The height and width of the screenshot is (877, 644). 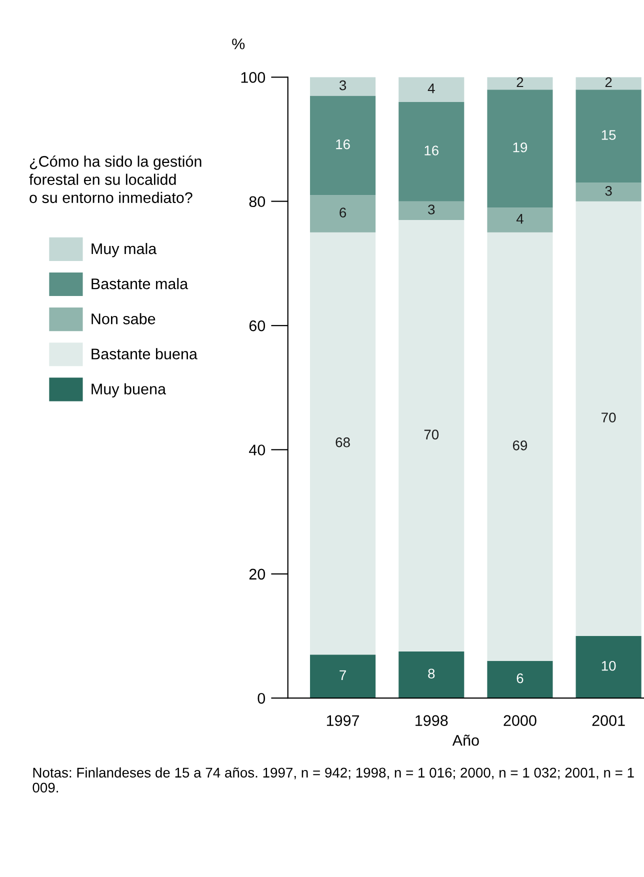 I want to click on y-tick-label: 20, so click(x=257, y=574).